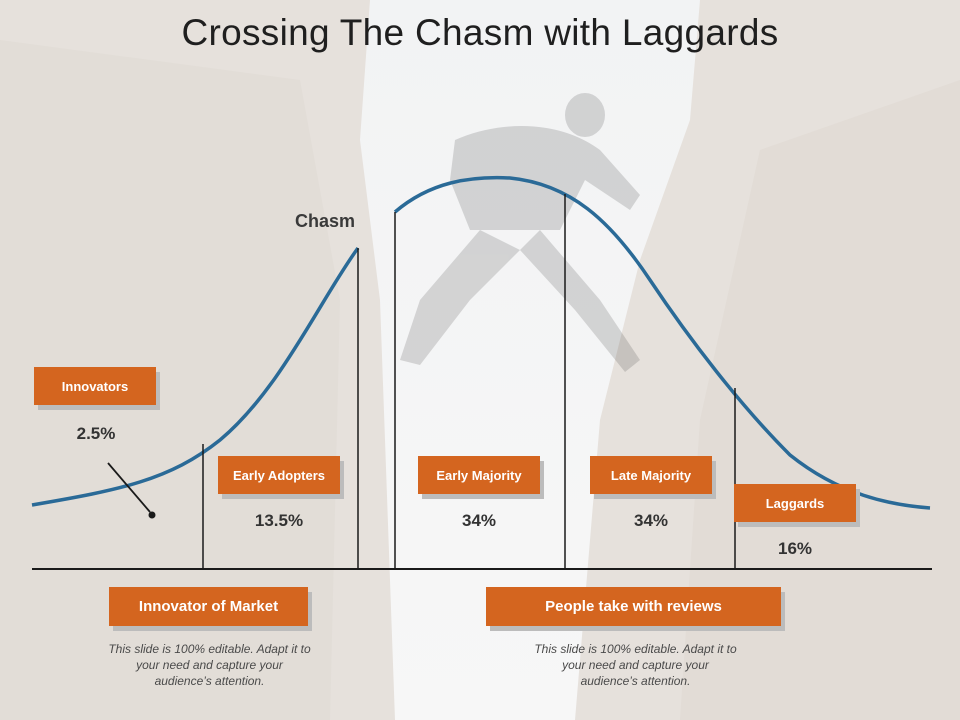  I want to click on percent-innovators: 2.5%, so click(96, 433).